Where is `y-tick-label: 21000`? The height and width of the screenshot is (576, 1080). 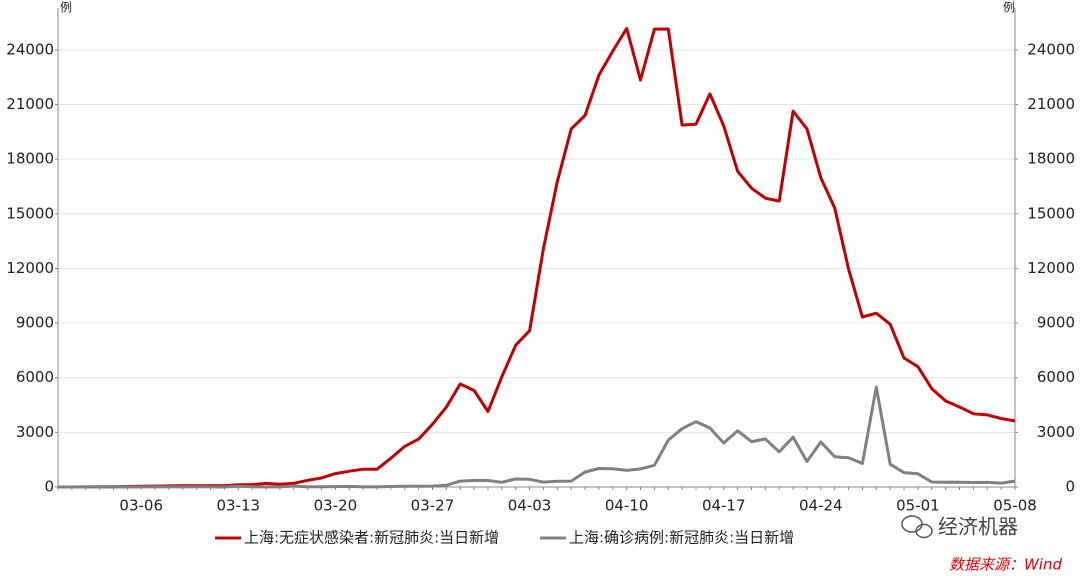 y-tick-label: 21000 is located at coordinates (30, 104).